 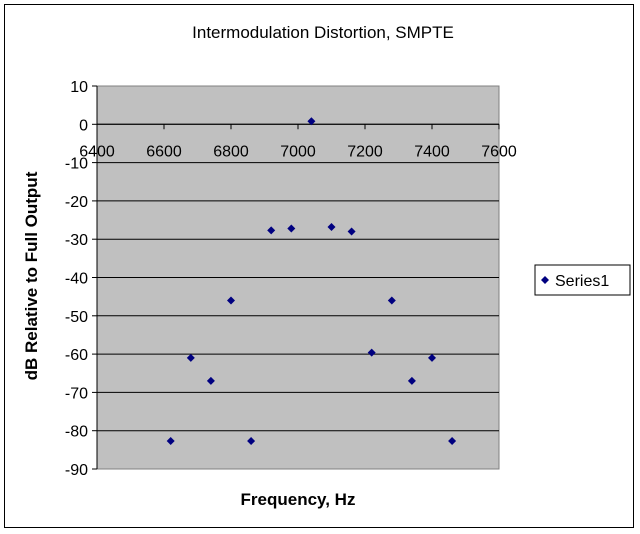 I want to click on y-tick-label: -90, so click(x=76, y=470).